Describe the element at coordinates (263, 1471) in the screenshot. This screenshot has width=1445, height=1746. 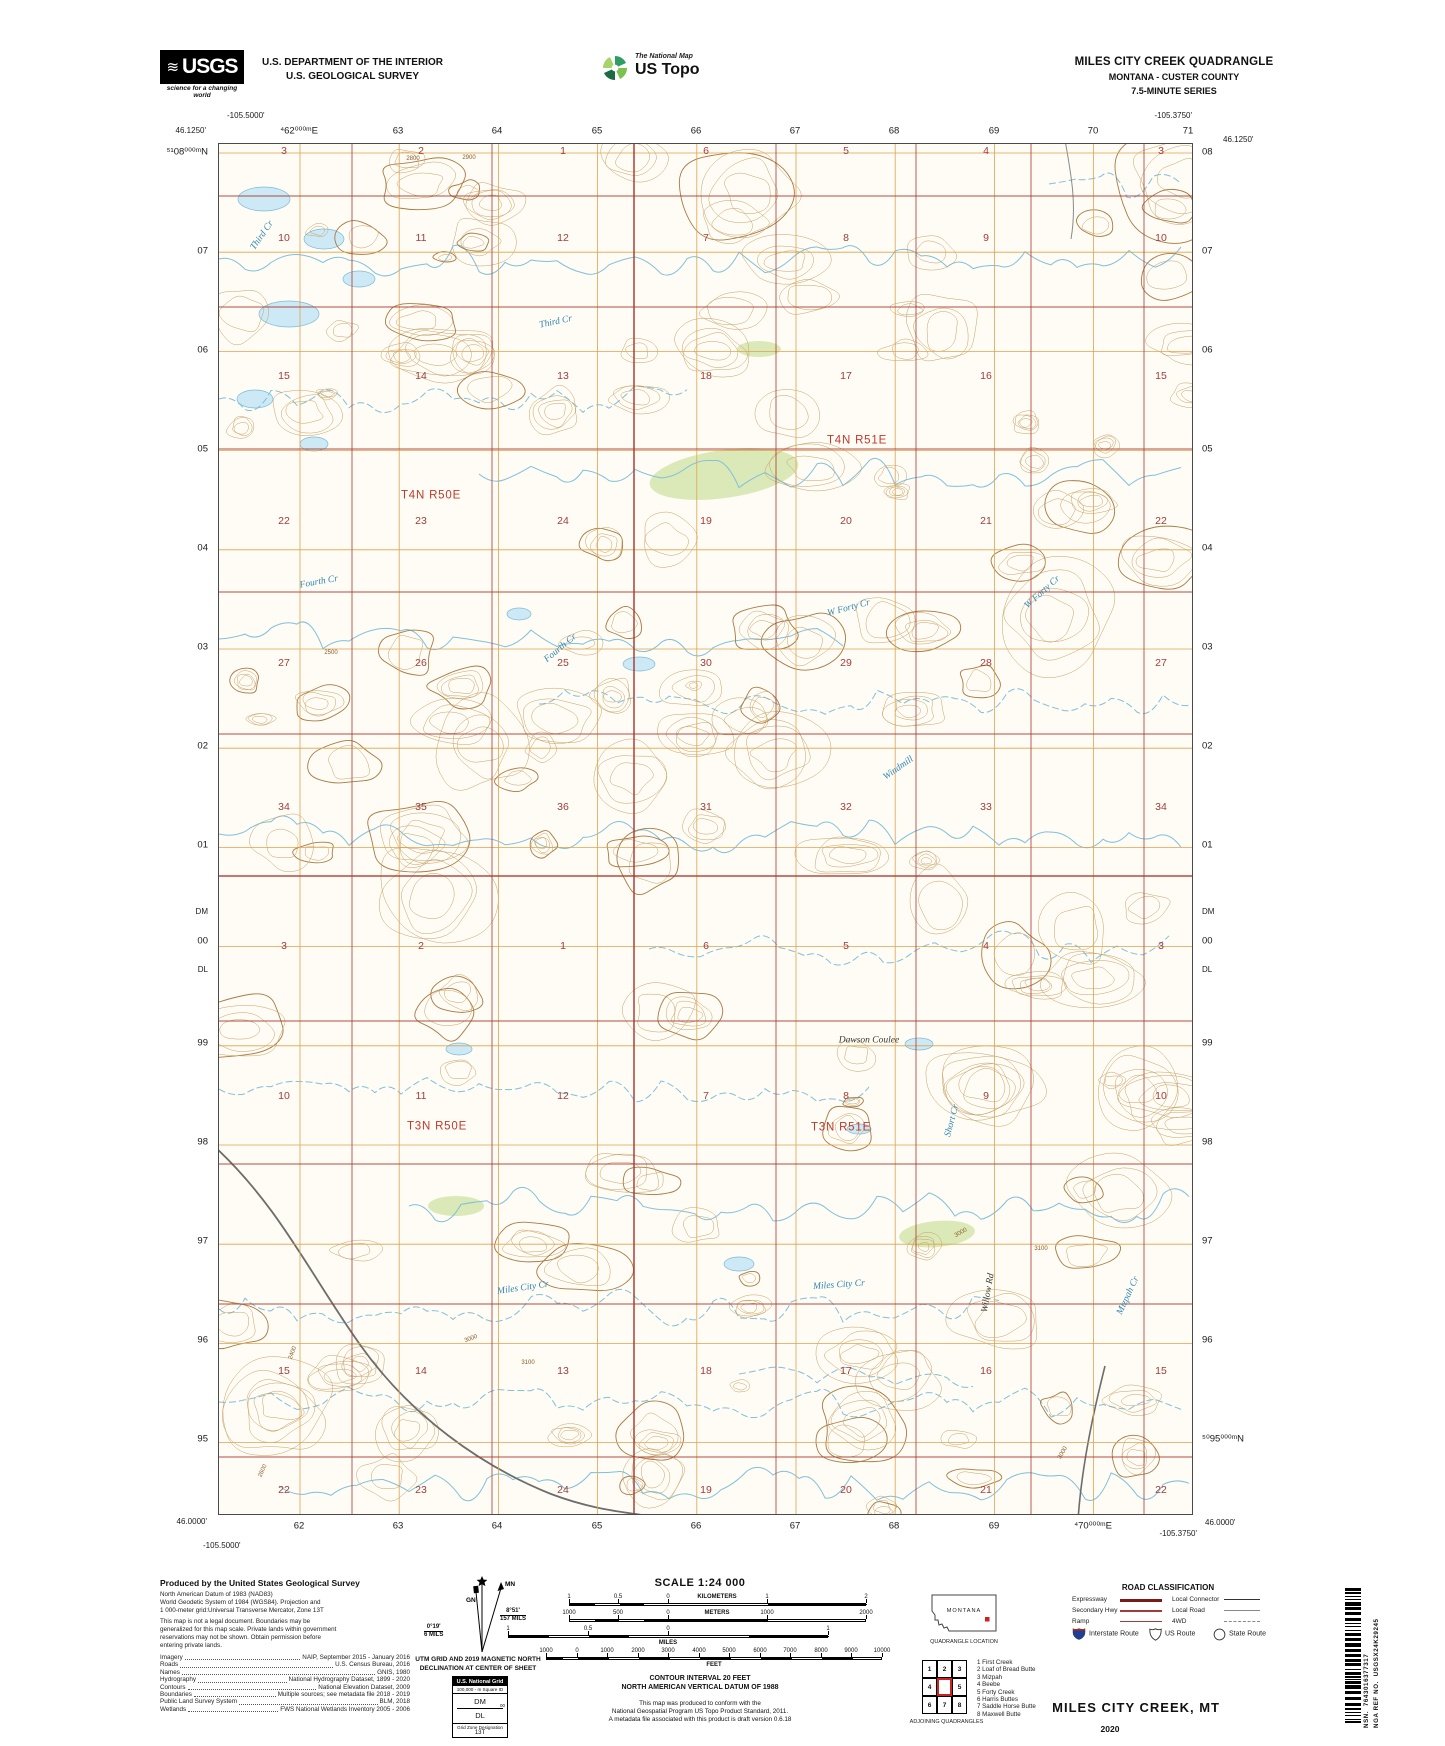
I see `contour-label: 2600` at that location.